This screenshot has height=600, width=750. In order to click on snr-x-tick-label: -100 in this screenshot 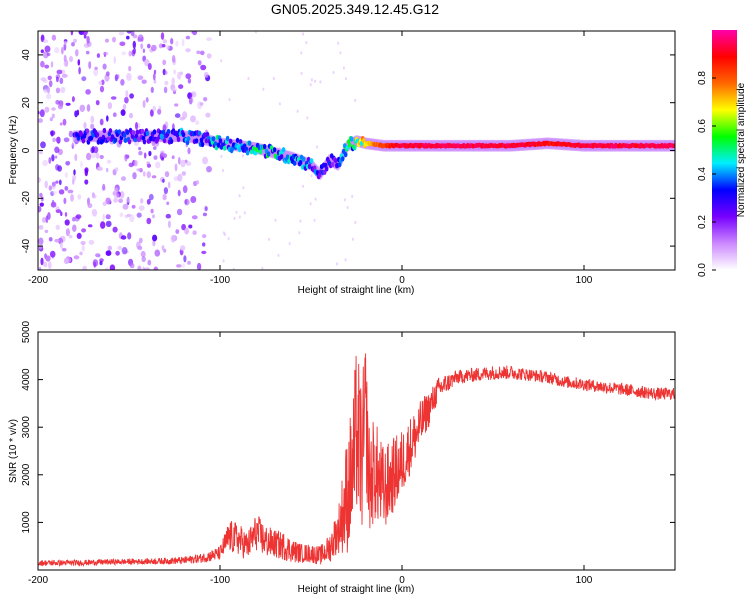, I will do `click(220, 580)`.